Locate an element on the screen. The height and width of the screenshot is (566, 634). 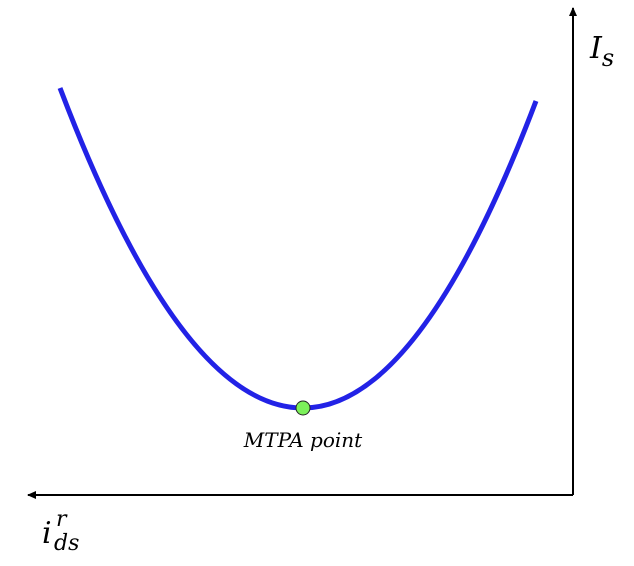
y-label-sub: s is located at coordinates (608, 58).